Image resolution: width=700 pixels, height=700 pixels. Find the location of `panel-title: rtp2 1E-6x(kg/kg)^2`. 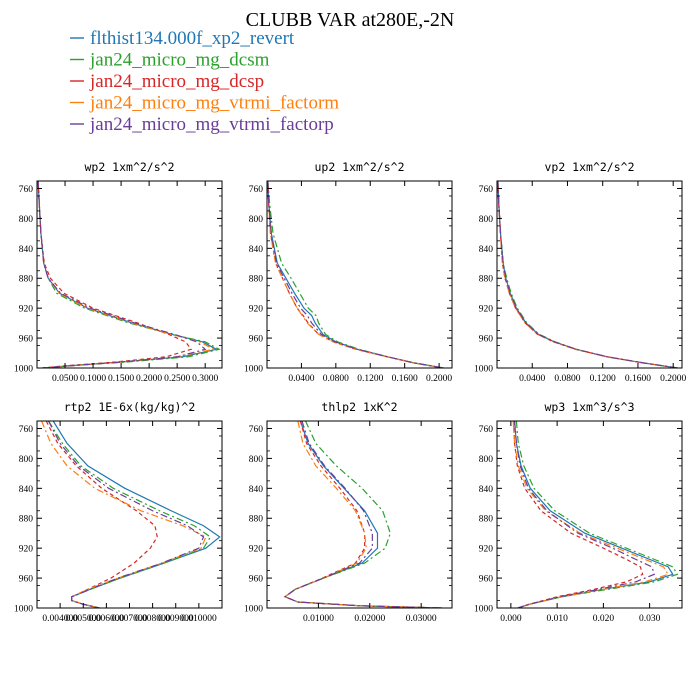

panel-title: rtp2 1E-6x(kg/kg)^2 is located at coordinates (130, 407).